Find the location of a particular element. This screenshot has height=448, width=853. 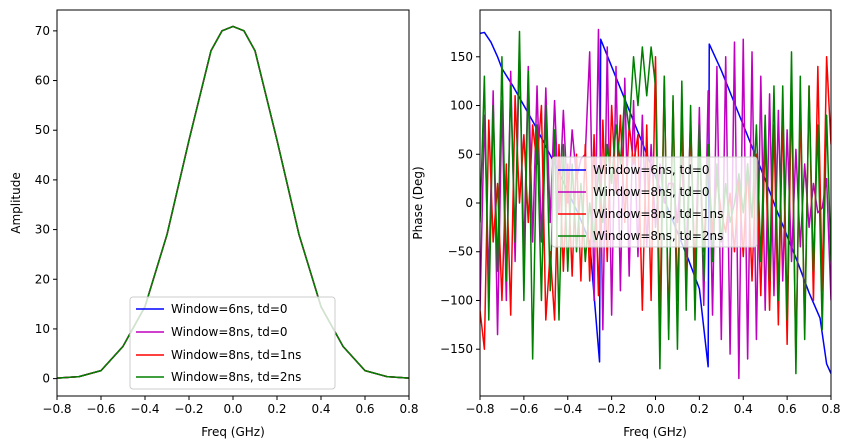

phase-legend-box is located at coordinates (654, 202).